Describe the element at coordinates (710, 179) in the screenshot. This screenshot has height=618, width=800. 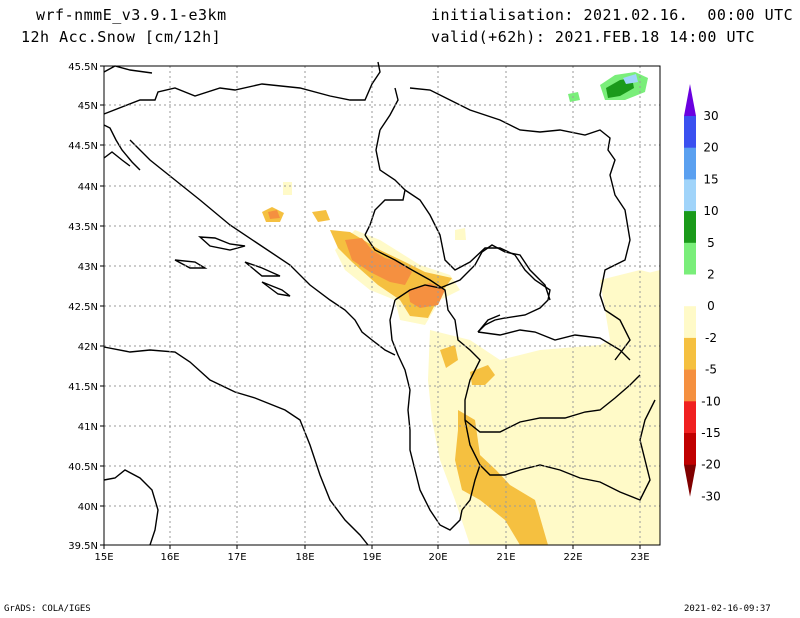
I see `colorbar-label: 15` at that location.